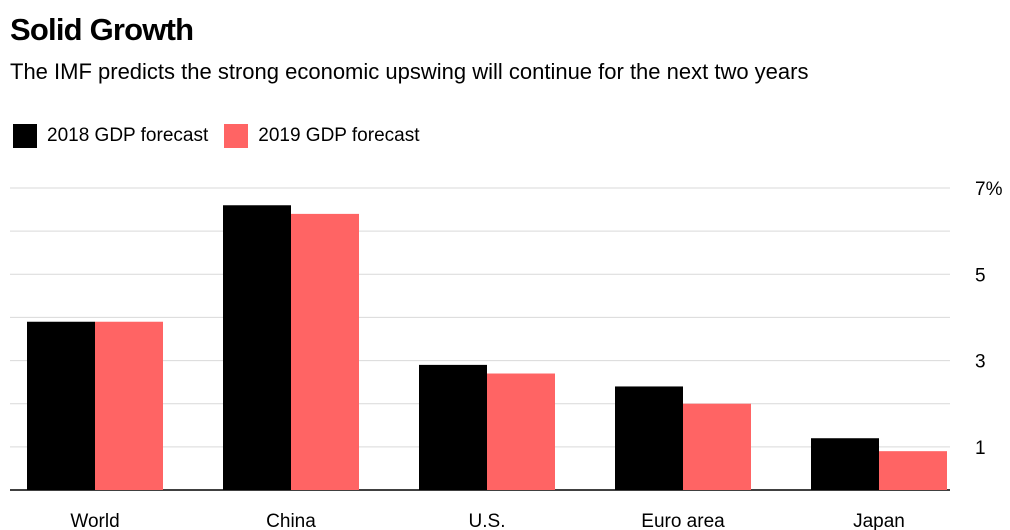  I want to click on legend-swatch-2018, so click(25, 136).